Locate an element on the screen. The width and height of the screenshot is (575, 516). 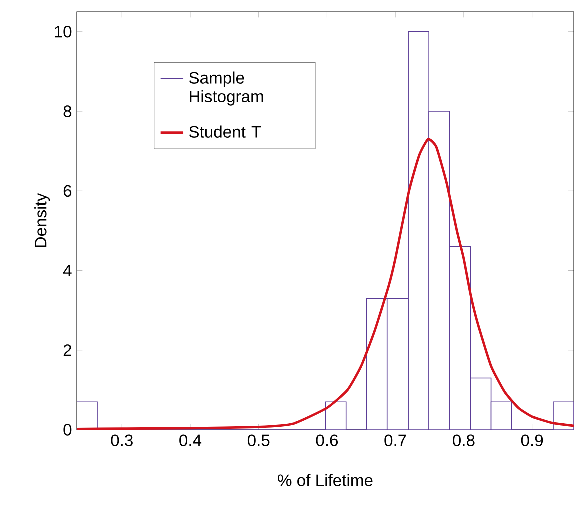
y-tick-label: 6 is located at coordinates (68, 191).